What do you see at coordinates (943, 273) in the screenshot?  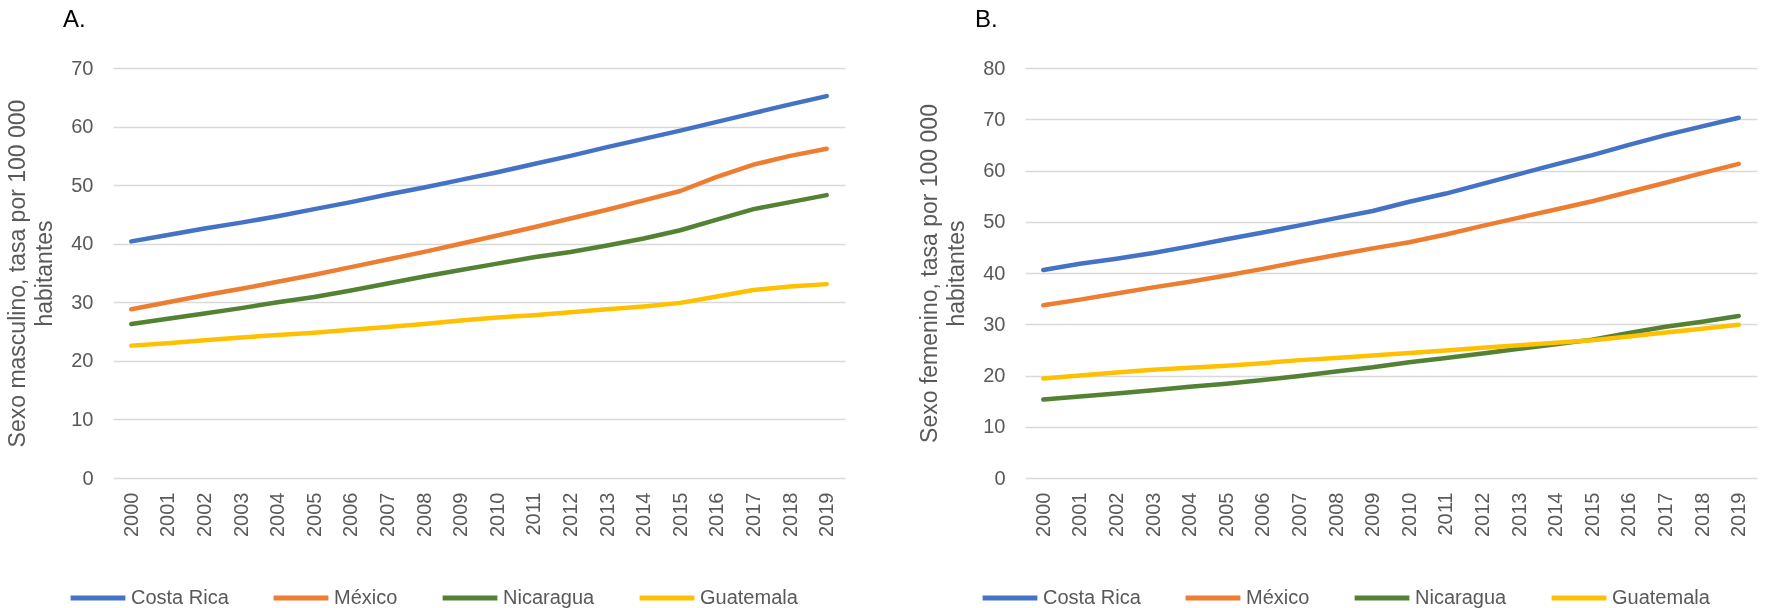 I see `y-axis-title: Sexo femenino, tasa por 100 000 habitantes` at bounding box center [943, 273].